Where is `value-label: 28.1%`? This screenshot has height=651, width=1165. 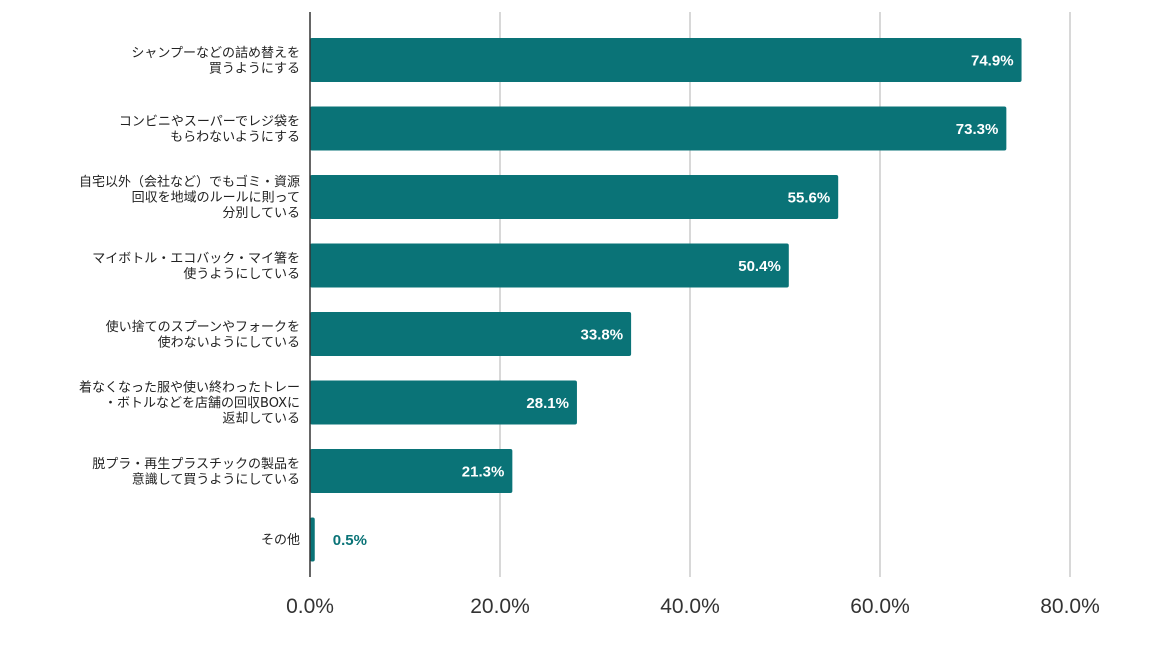 value-label: 28.1% is located at coordinates (547, 403).